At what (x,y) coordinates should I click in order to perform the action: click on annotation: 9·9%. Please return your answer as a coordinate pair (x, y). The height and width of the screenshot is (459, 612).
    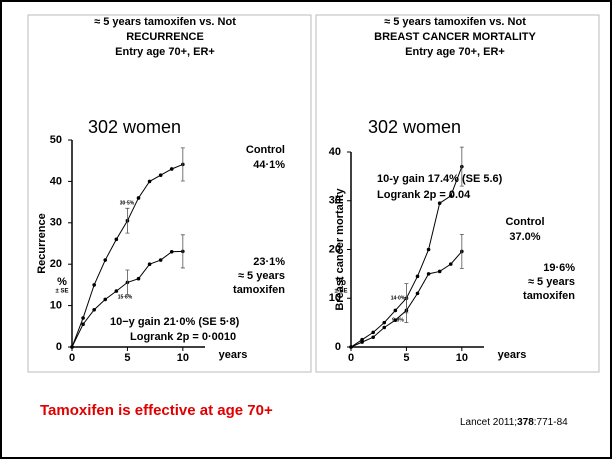
    Looking at the image, I should click on (398, 320).